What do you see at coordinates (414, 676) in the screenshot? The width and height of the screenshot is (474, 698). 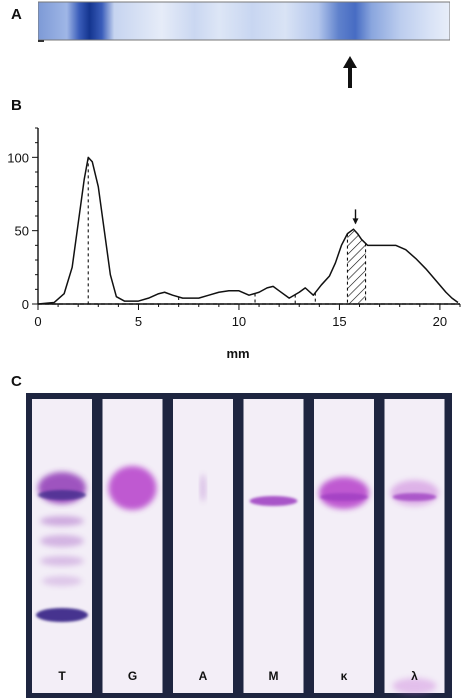 I see `lane-label: λ` at bounding box center [414, 676].